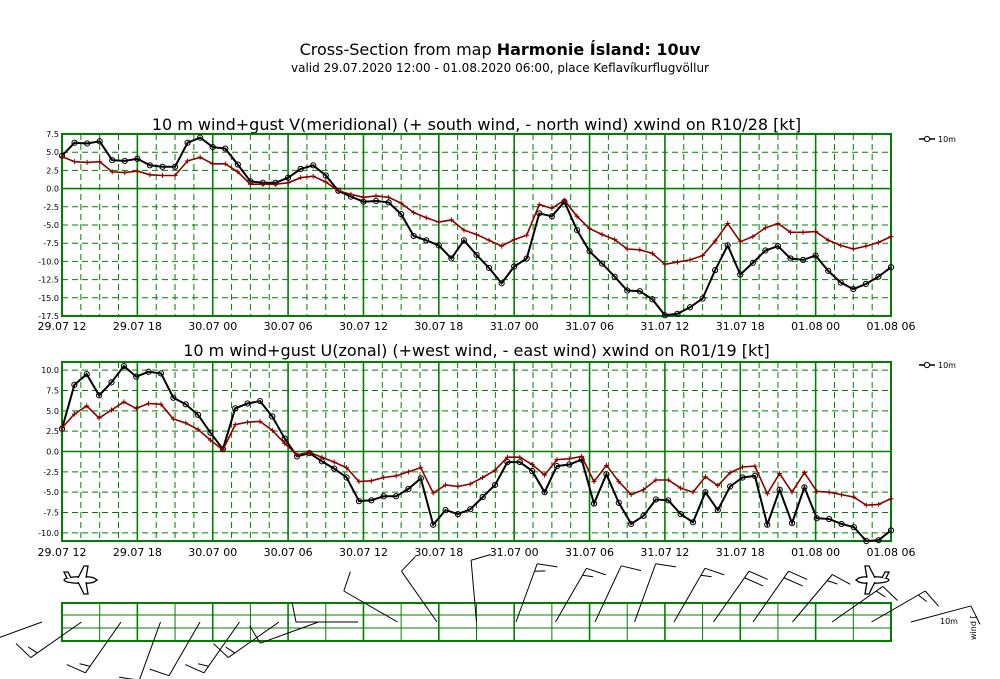 This screenshot has width=1000, height=679. What do you see at coordinates (514, 552) in the screenshot?
I see `x-tick-label: 31.07 00` at bounding box center [514, 552].